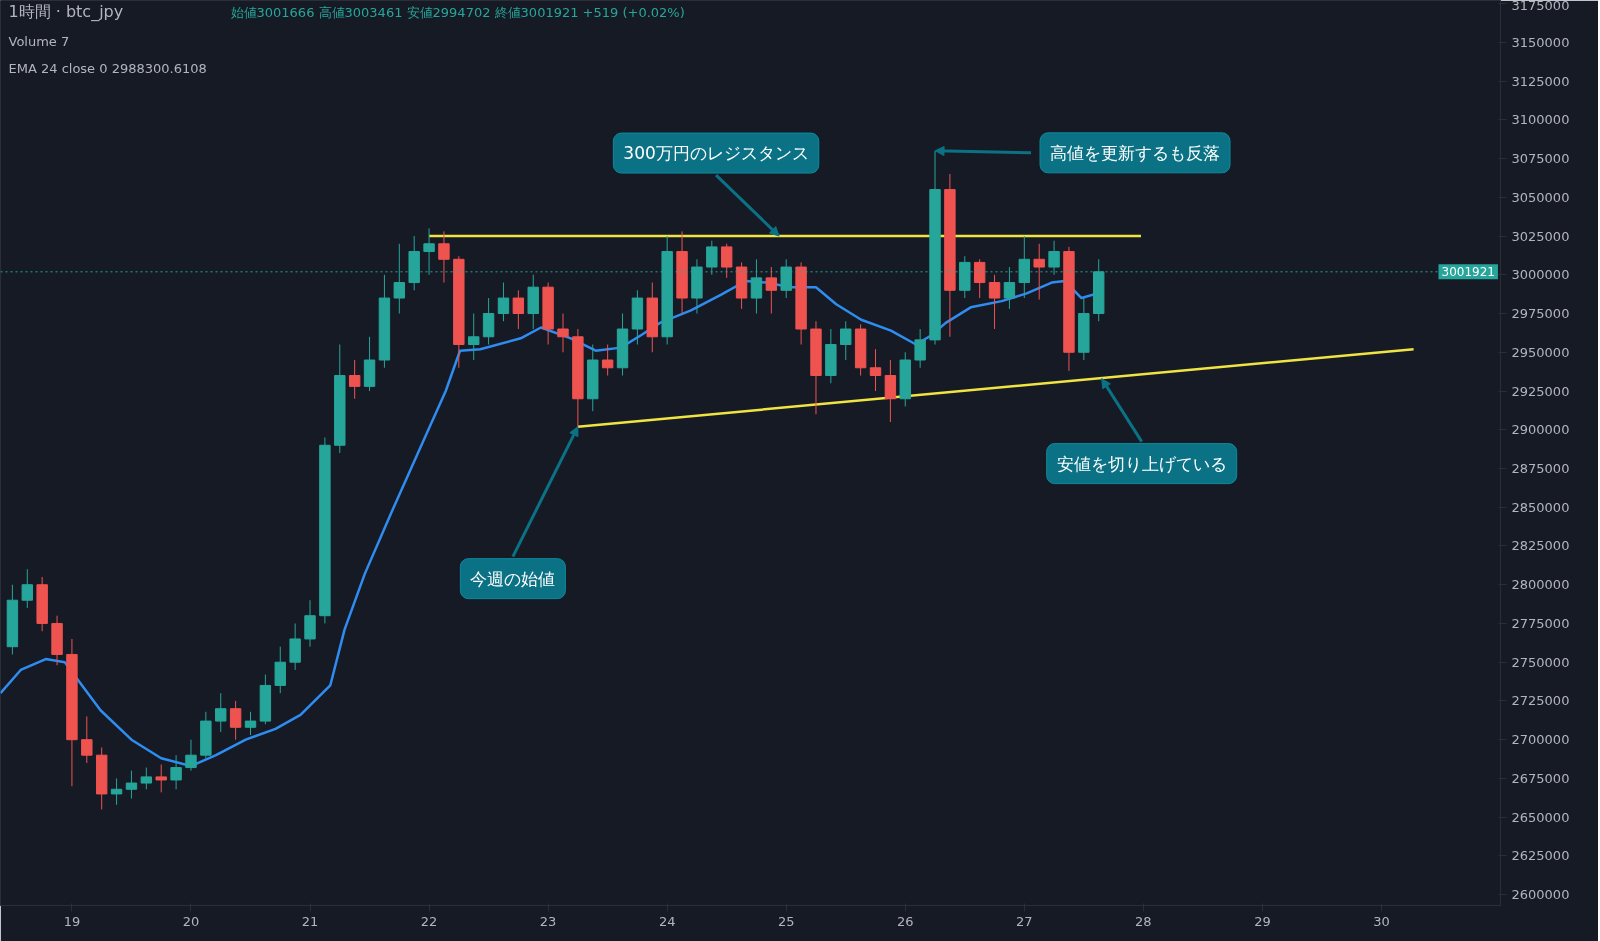  What do you see at coordinates (1540, 585) in the screenshot?
I see `y-tick-label: 2800000` at bounding box center [1540, 585].